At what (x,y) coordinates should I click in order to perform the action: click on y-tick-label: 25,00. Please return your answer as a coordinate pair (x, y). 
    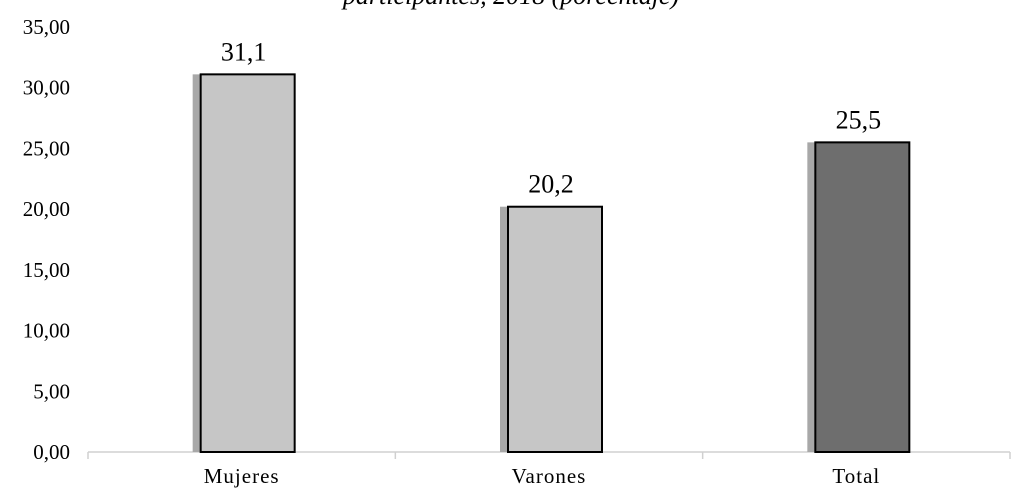
    Looking at the image, I should click on (46, 148).